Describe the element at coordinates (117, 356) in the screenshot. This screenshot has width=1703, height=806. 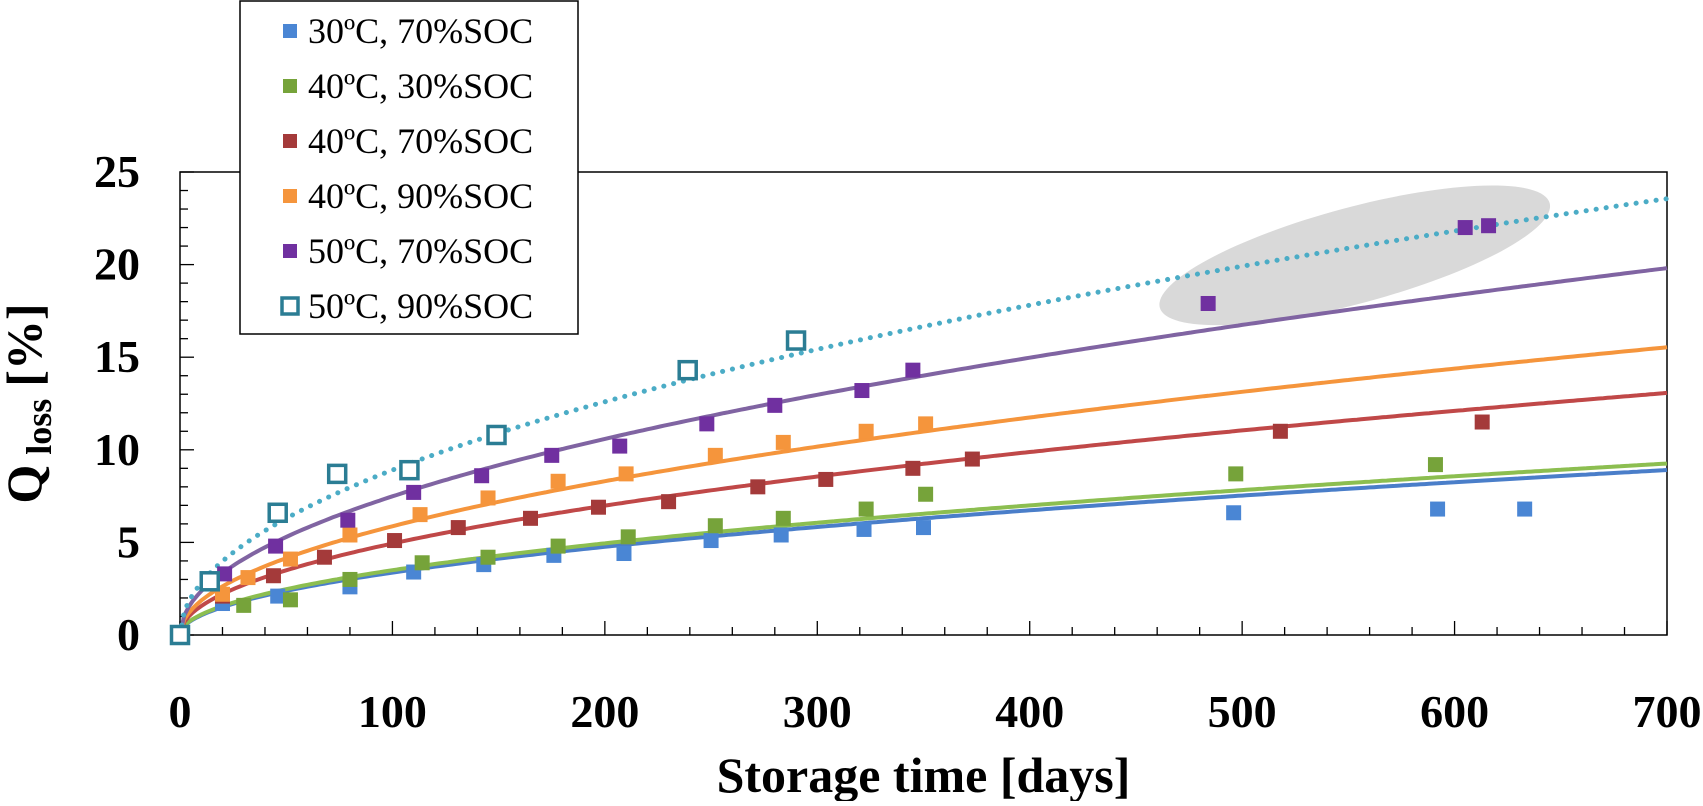
I see `y-tick-label: 15` at that location.